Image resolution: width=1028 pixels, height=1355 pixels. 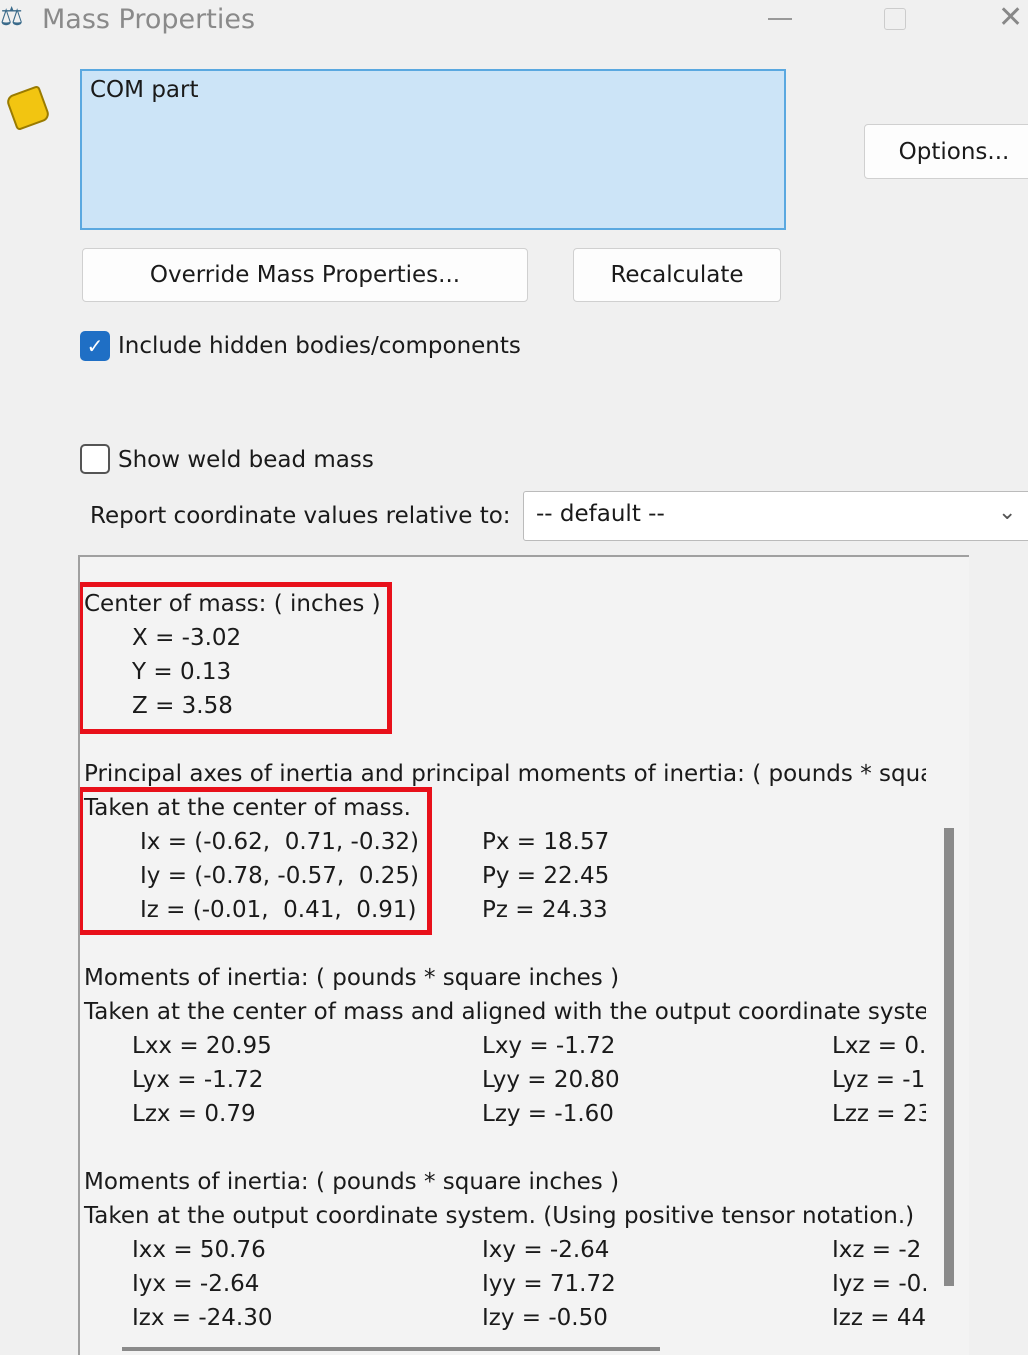 I want to click on com-z: Z = 3.58, so click(x=182, y=706).